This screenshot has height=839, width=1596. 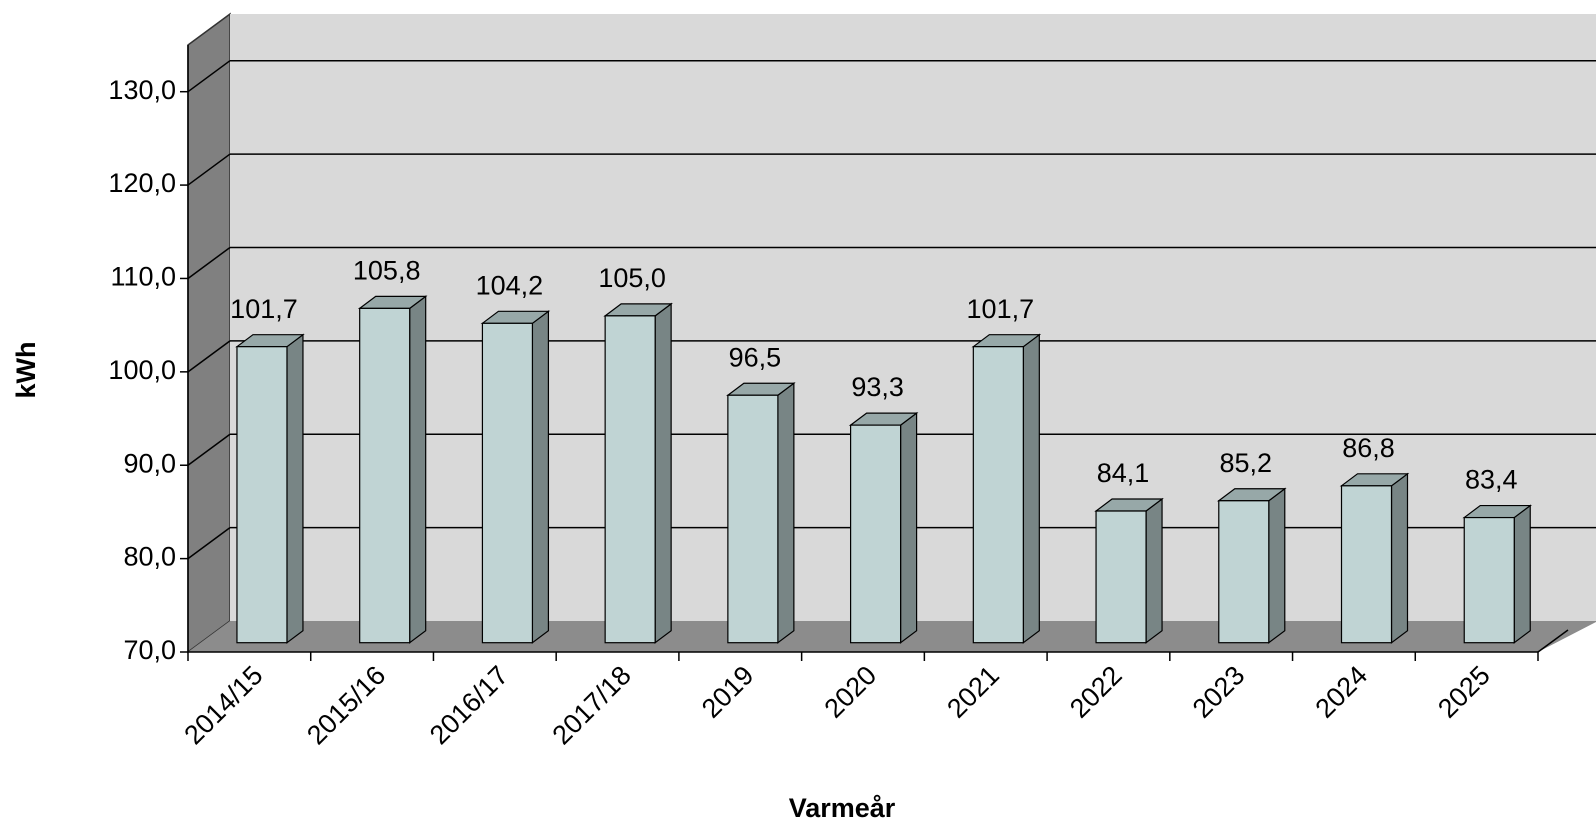 What do you see at coordinates (142, 90) in the screenshot?
I see `y-tick-label: 130,0` at bounding box center [142, 90].